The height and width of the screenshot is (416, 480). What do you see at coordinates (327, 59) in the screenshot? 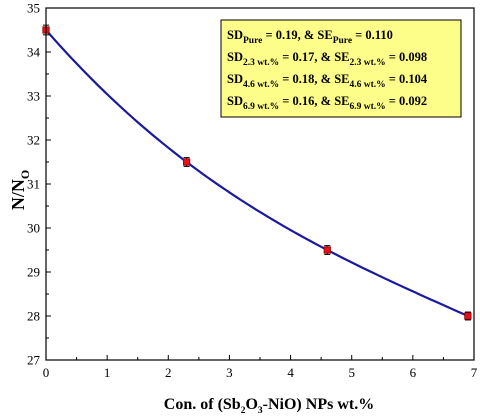
I see `legend-entry: SD2.3 wt.% = 0.17, & SE2.3 wt.% = 0.098` at bounding box center [327, 59].